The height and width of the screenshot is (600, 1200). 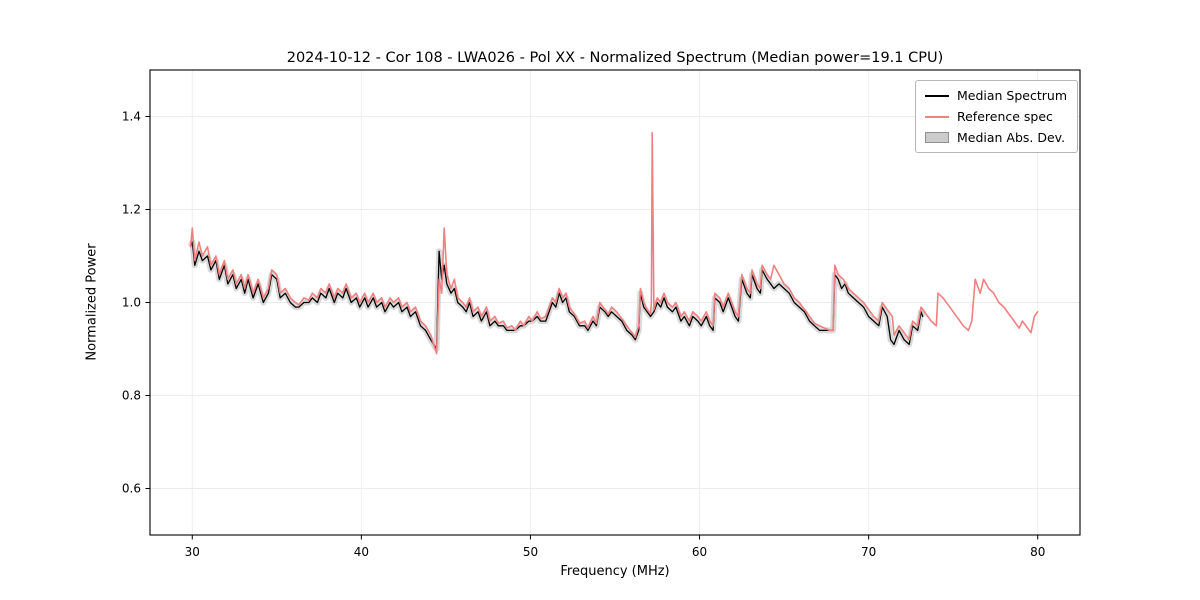 What do you see at coordinates (936, 137) in the screenshot?
I see `legend-swatch-median-abs-dev-` at bounding box center [936, 137].